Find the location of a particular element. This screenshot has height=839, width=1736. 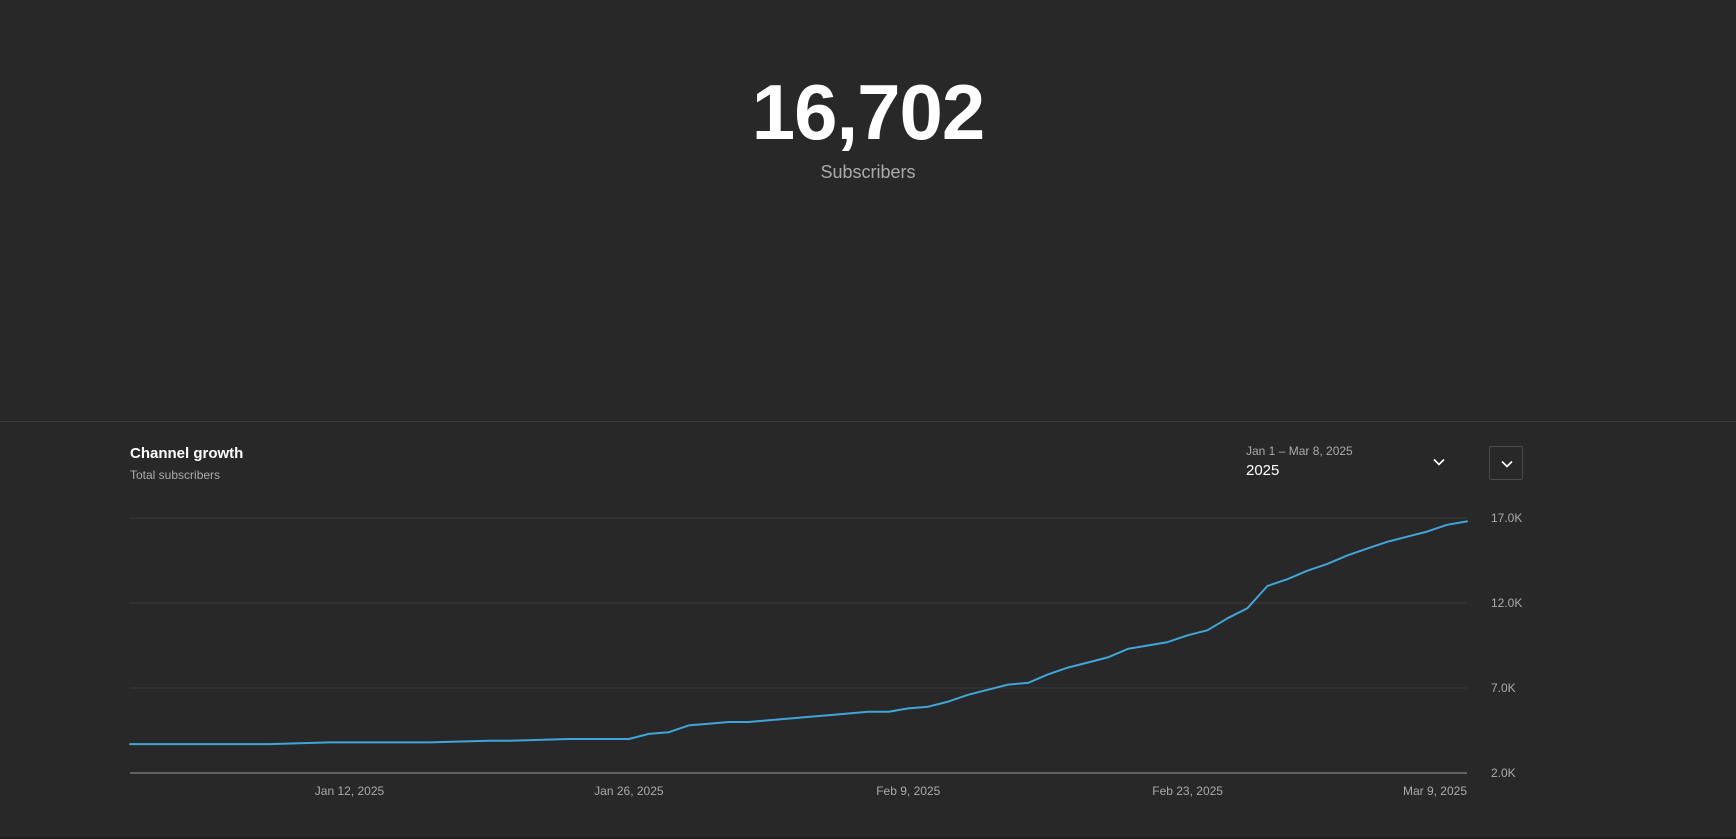

card-title: Channel growth is located at coordinates (187, 453).